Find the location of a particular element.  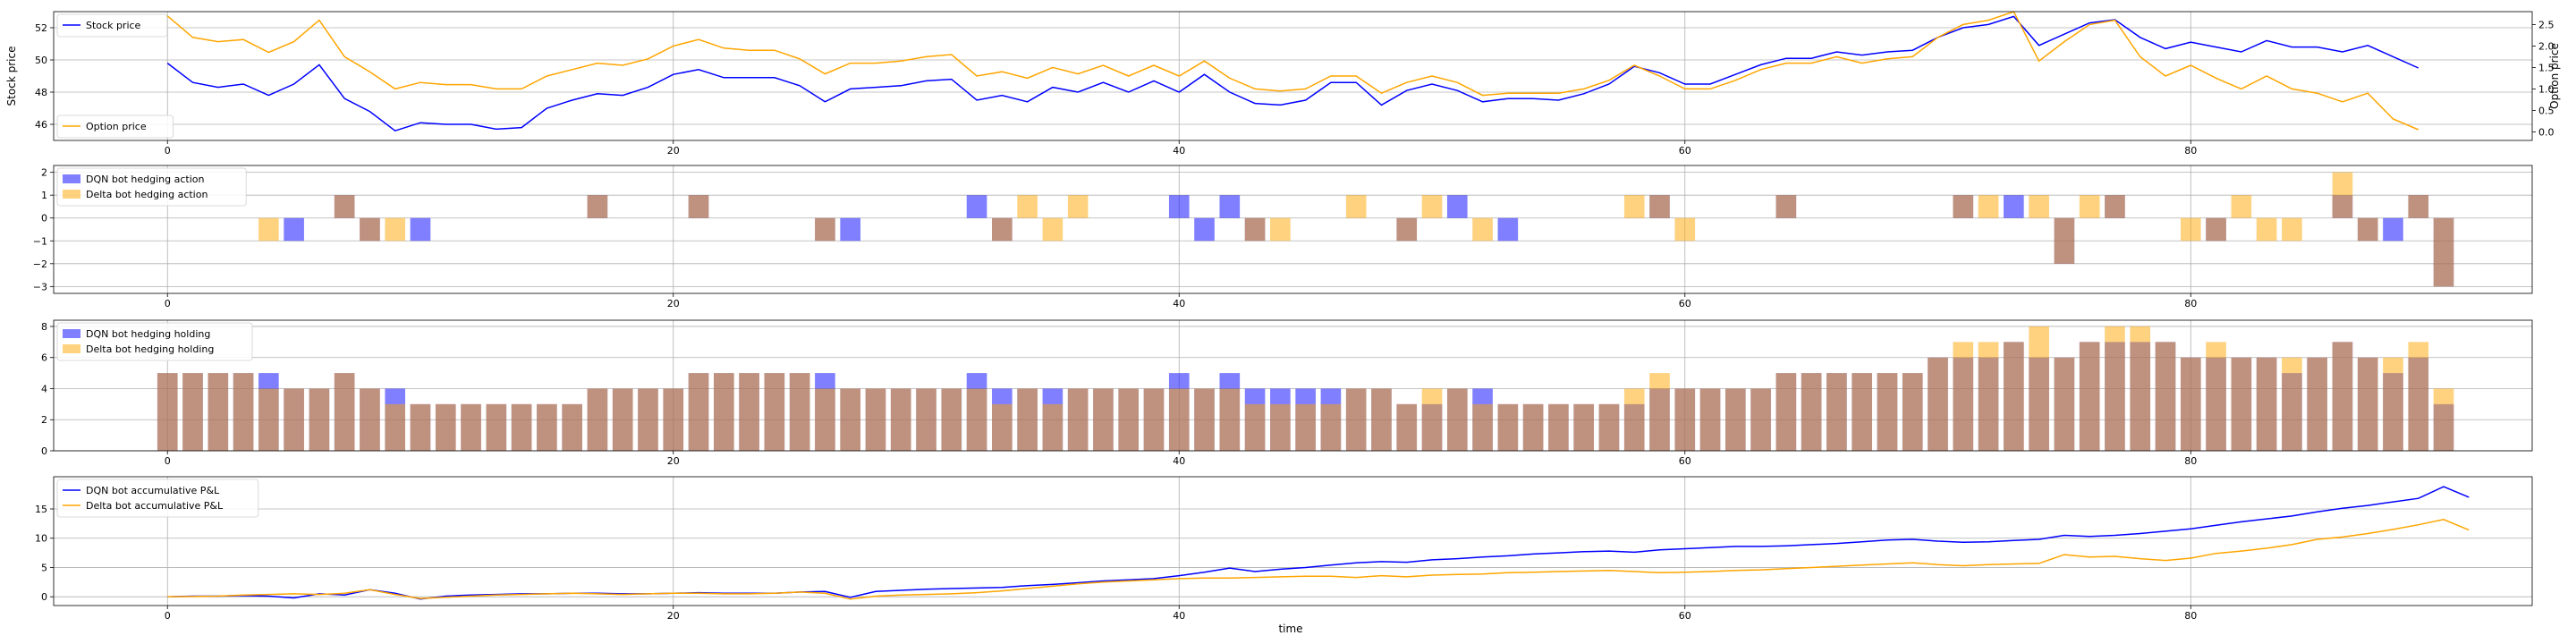

y-tick-label: 6 is located at coordinates (44, 358).